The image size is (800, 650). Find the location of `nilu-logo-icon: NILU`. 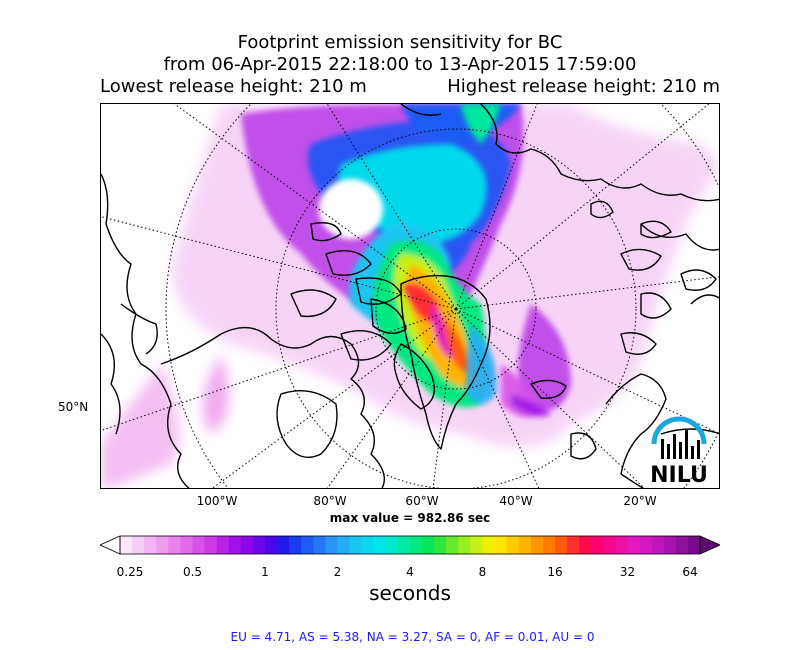

nilu-logo-icon: NILU is located at coordinates (679, 452).